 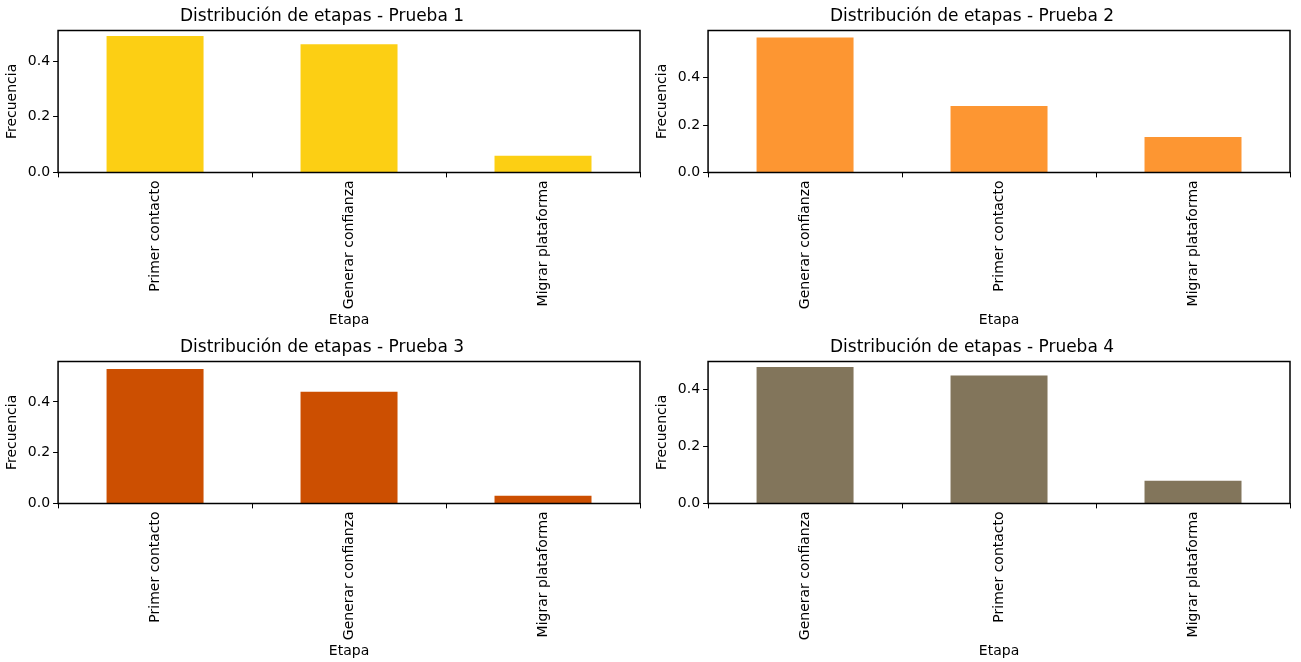 I want to click on chart-title: Distribución de etapas - Prueba 4, so click(x=972, y=345).